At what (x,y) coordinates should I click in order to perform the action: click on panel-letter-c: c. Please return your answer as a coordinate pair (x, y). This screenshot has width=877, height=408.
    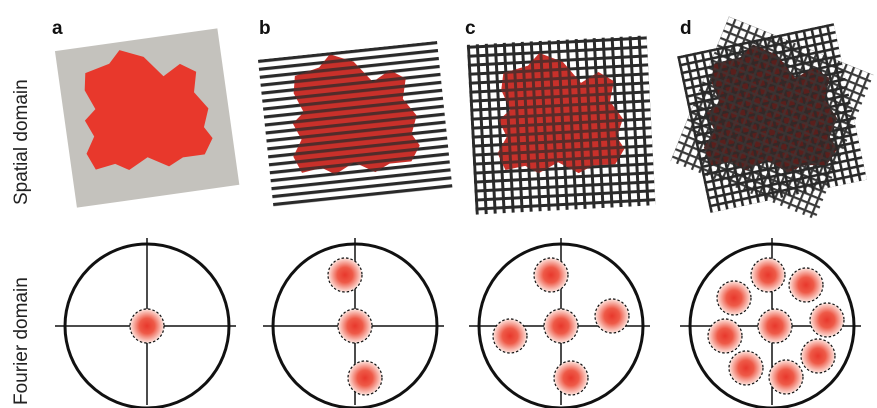
    Looking at the image, I should click on (470, 28).